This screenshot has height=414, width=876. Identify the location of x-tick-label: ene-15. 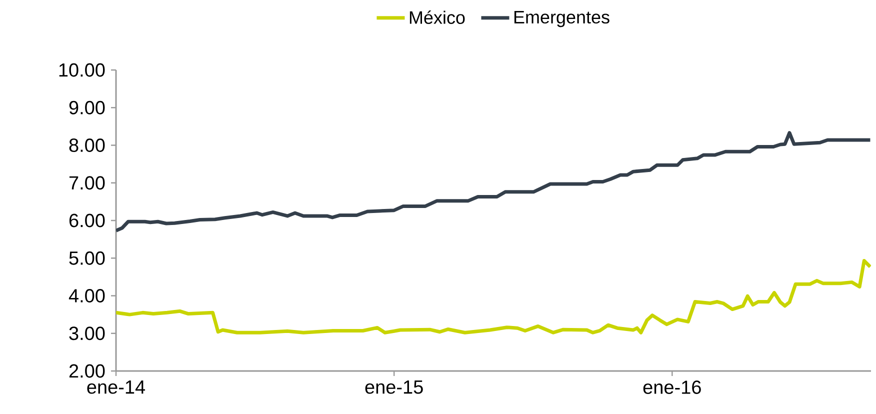
(394, 387).